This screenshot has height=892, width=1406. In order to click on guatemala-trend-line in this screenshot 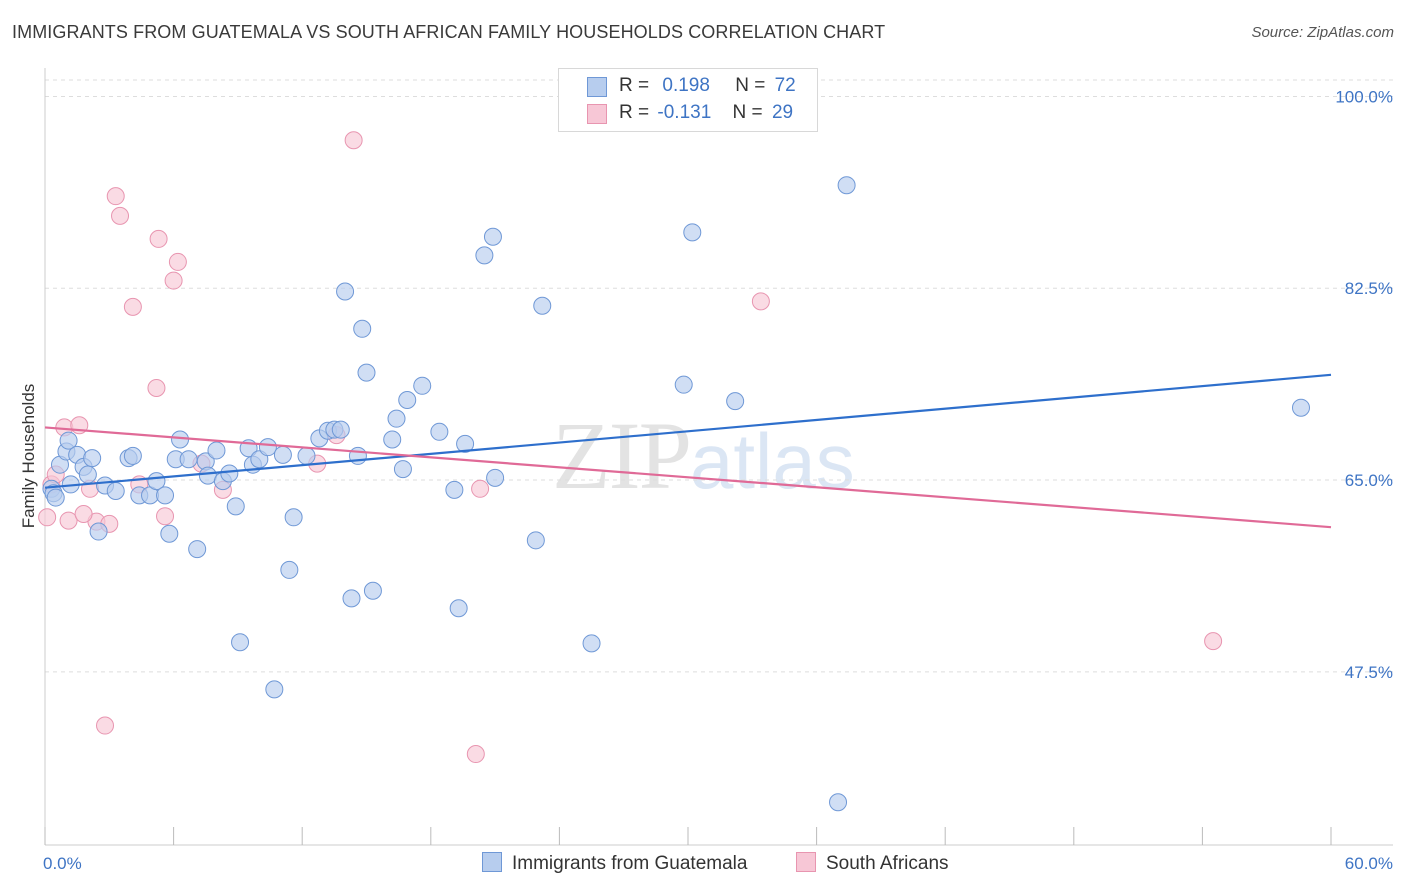, I will do `click(688, 431)`.